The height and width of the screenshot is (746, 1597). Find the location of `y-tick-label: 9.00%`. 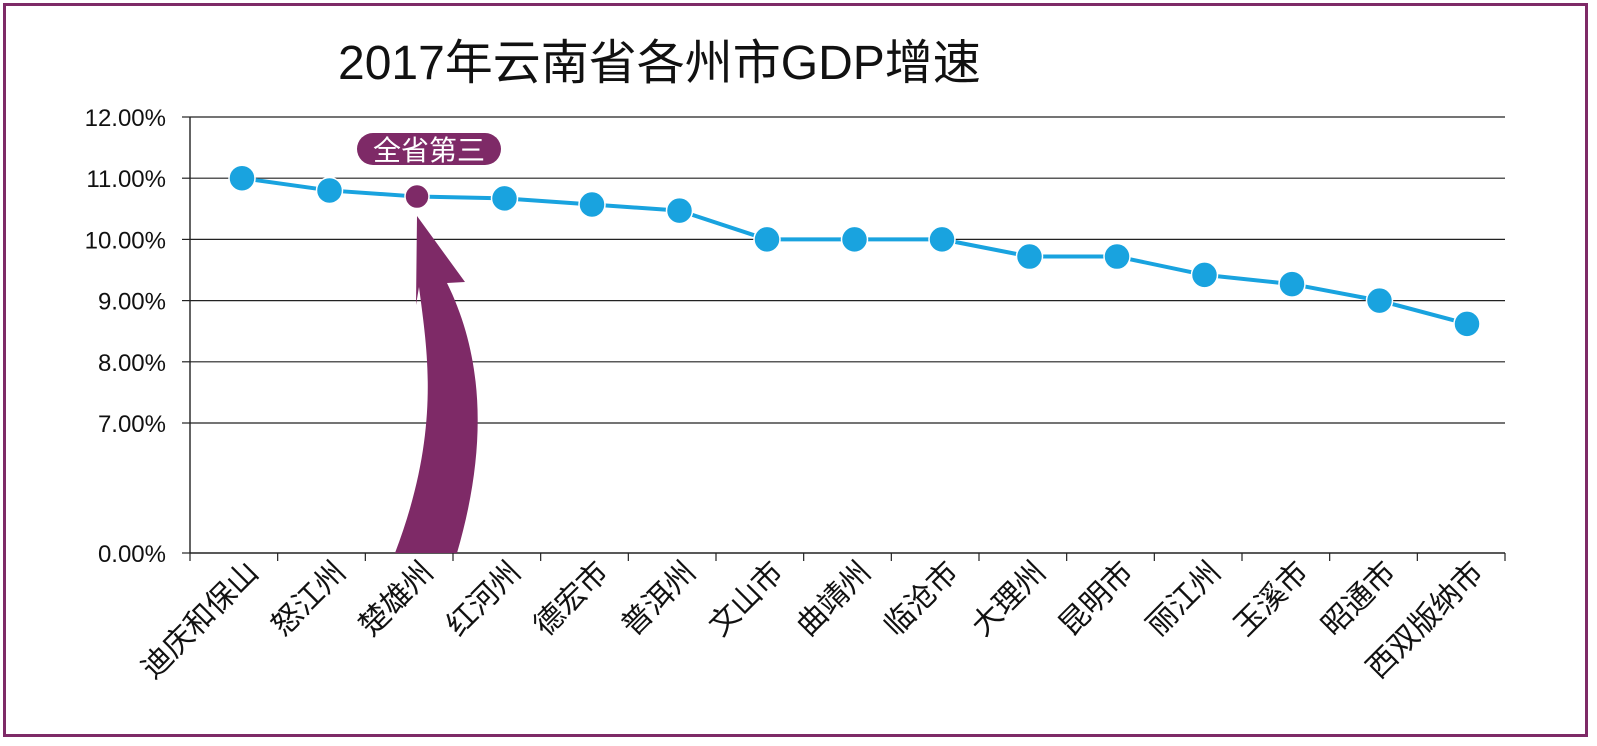

y-tick-label: 9.00% is located at coordinates (132, 302).